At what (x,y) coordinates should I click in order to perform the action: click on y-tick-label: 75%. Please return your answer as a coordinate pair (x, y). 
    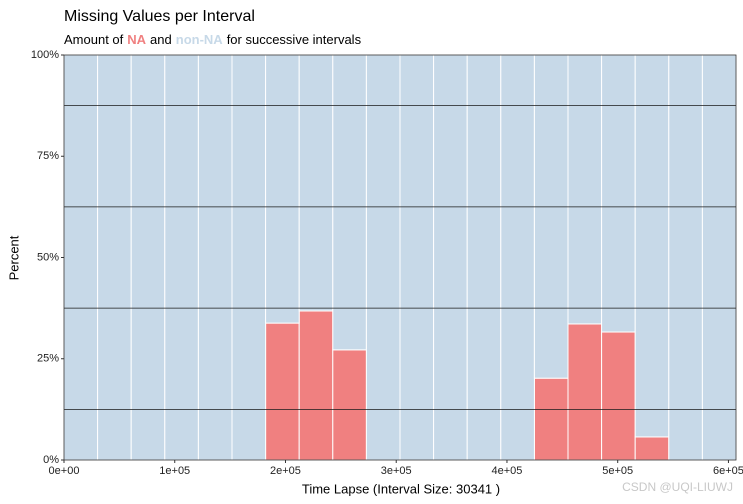
    Looking at the image, I should click on (48, 156).